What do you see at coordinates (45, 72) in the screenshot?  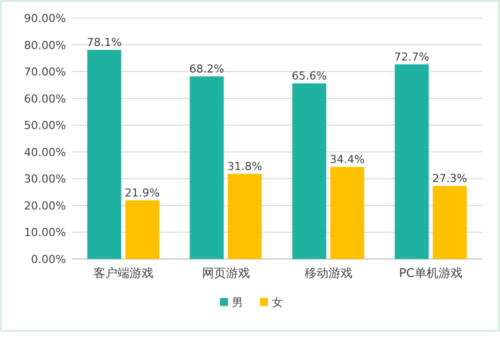 I see `y-tick-label: 70.00%` at bounding box center [45, 72].